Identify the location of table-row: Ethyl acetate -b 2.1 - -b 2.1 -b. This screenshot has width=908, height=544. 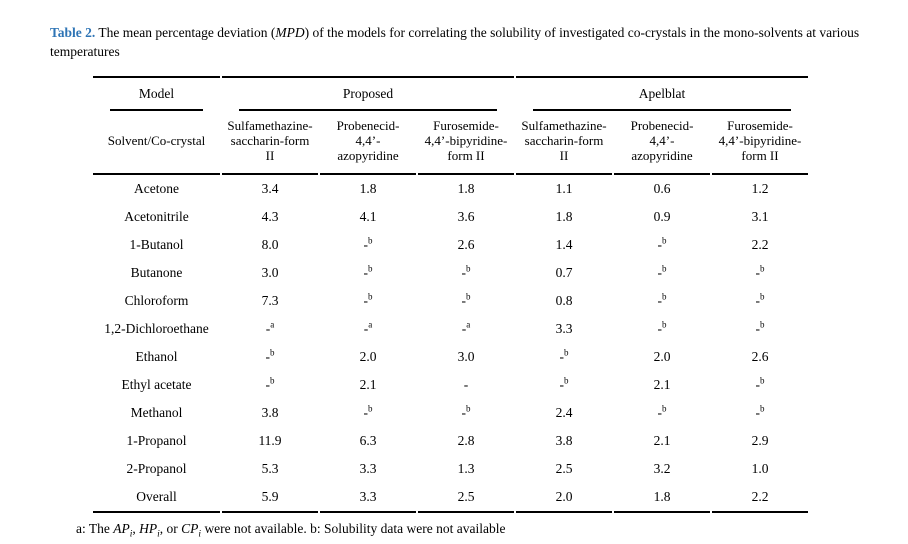
(450, 385).